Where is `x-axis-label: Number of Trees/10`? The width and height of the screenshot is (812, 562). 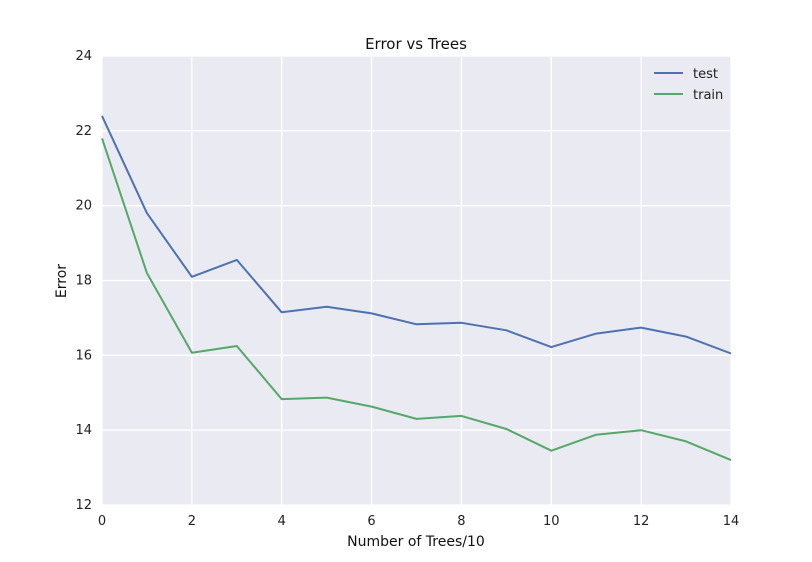
x-axis-label: Number of Trees/10 is located at coordinates (416, 542).